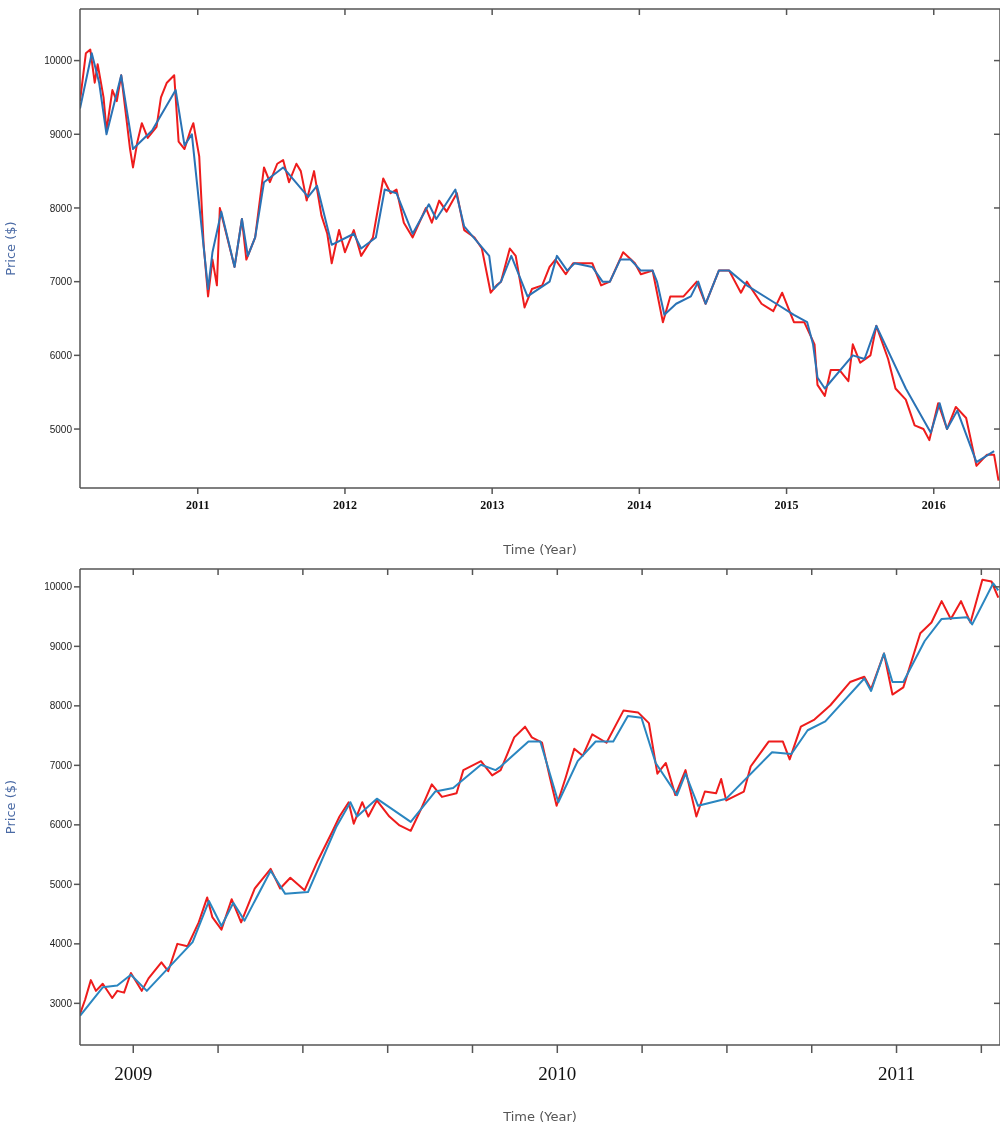 The image size is (1008, 1130). What do you see at coordinates (492, 504) in the screenshot?
I see `x-tick-label: 2013` at bounding box center [492, 504].